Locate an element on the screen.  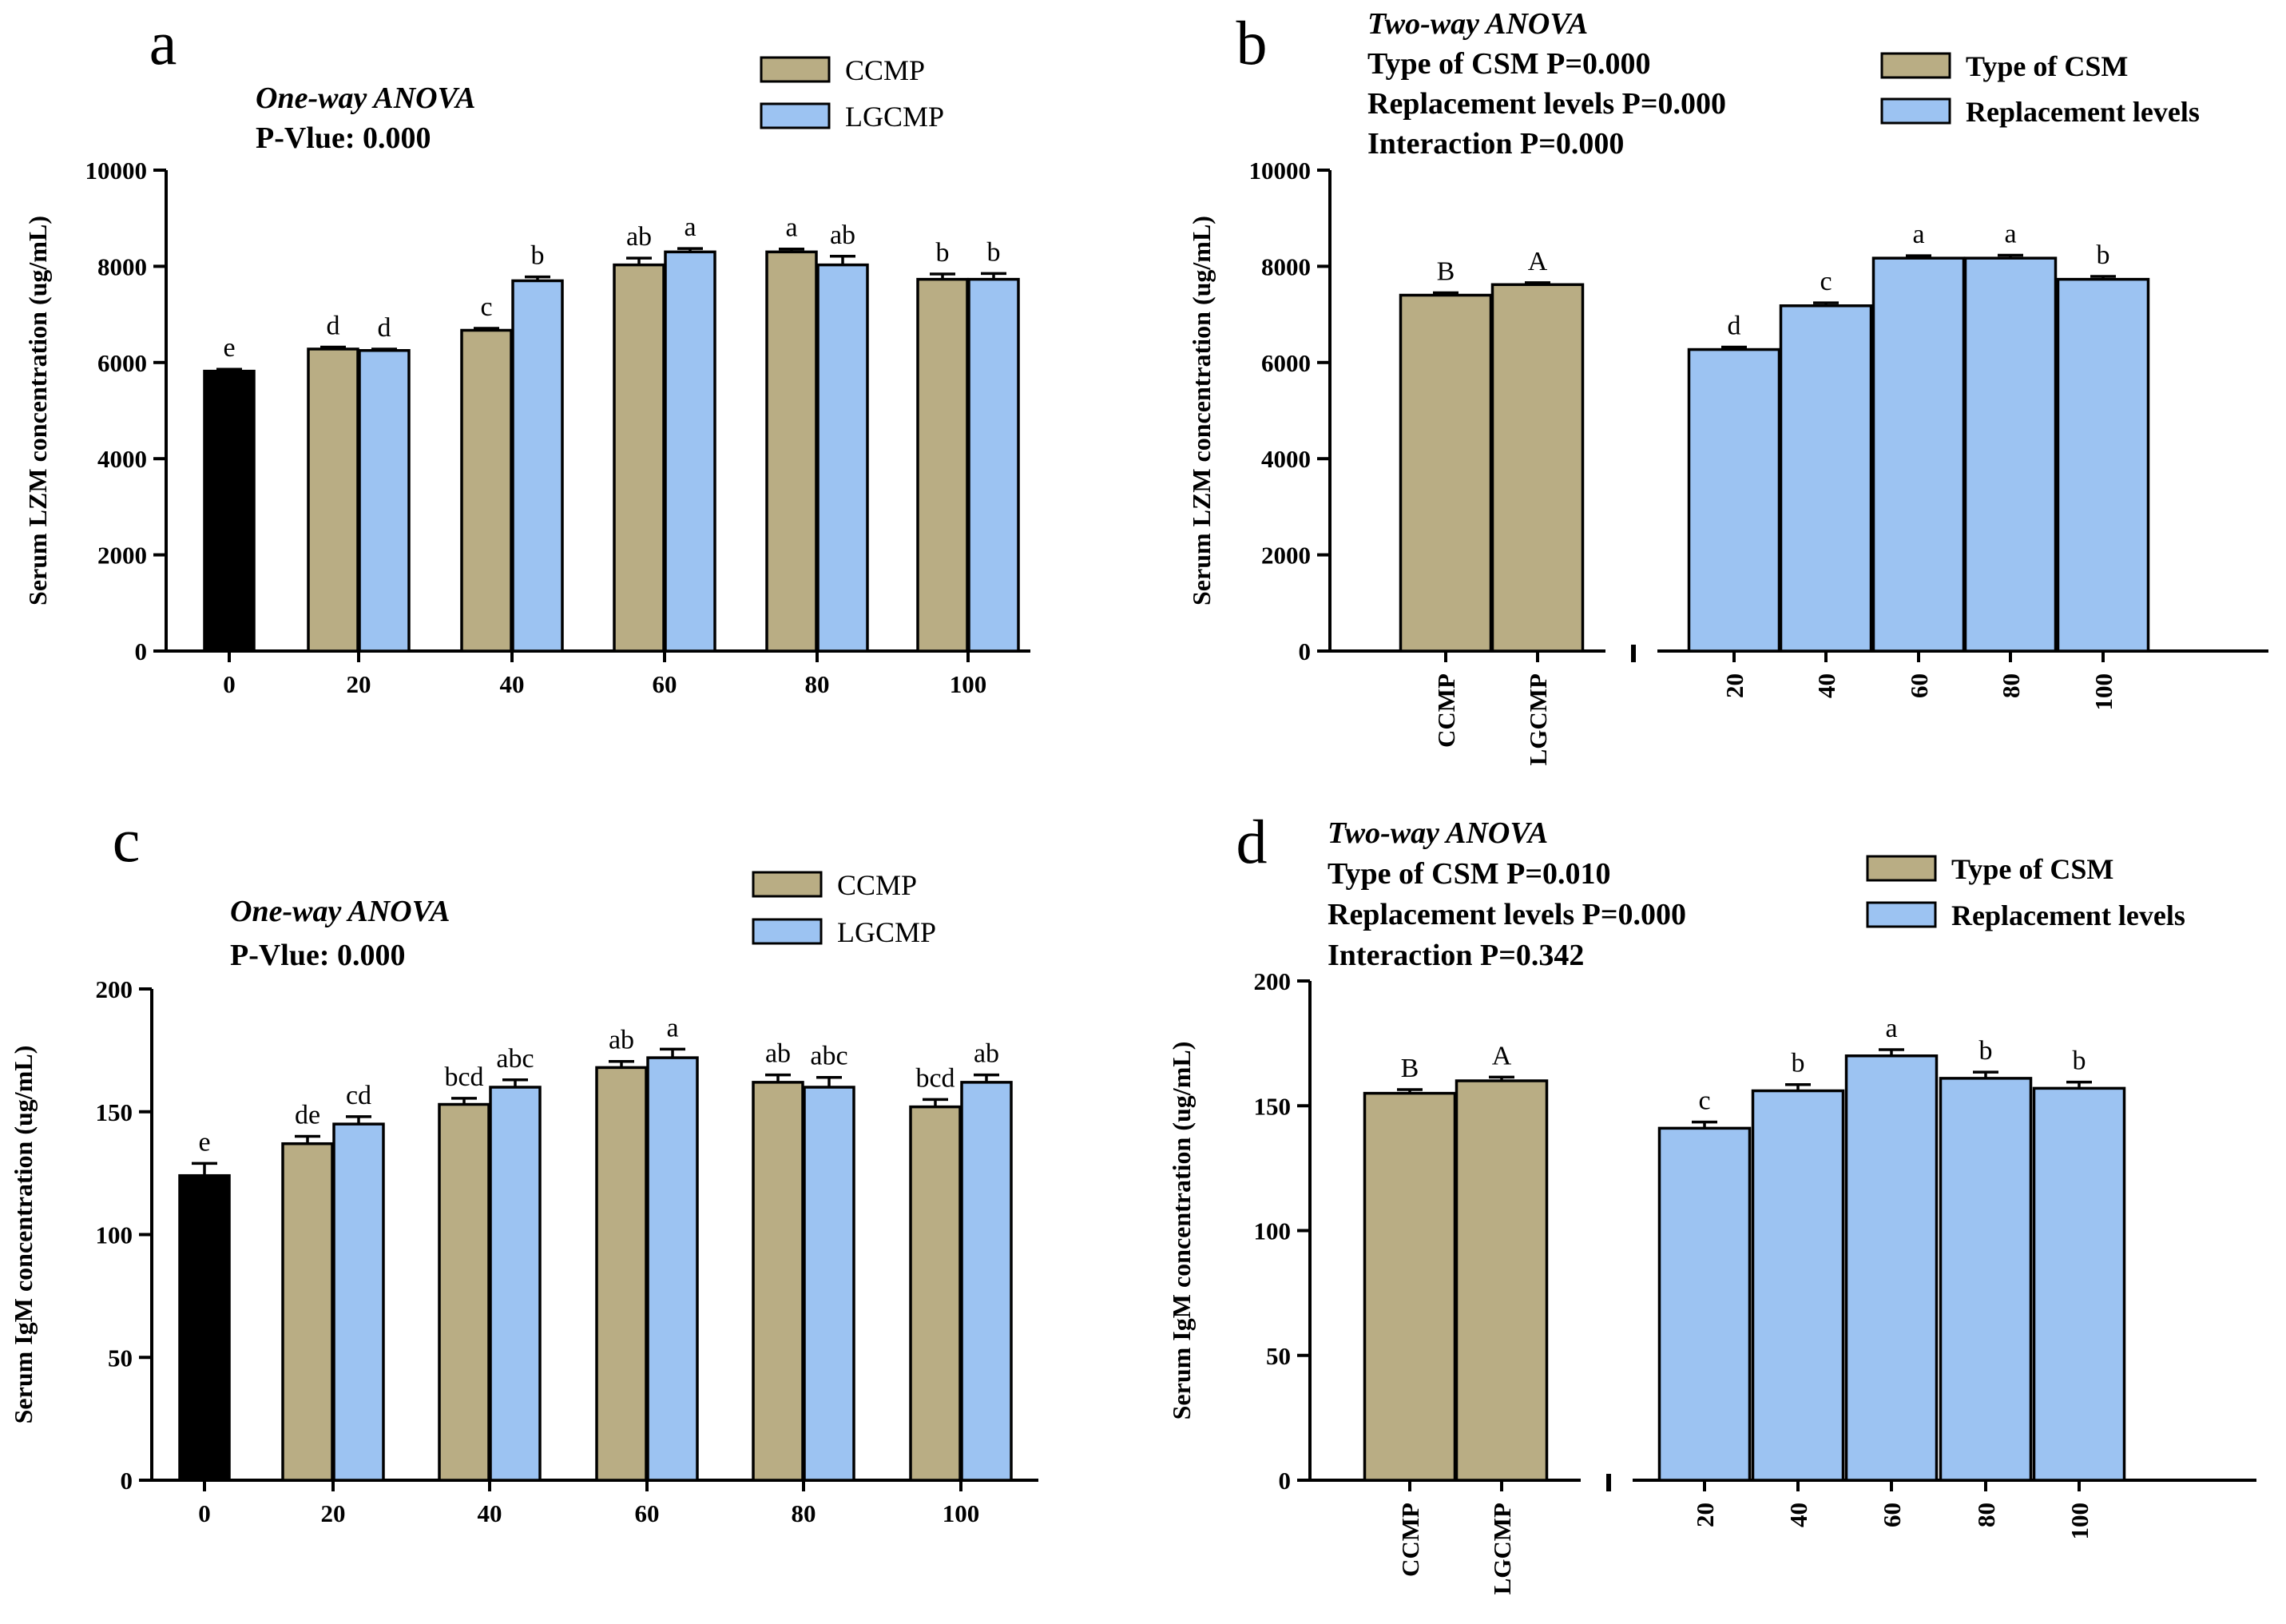
y-tick-label: 8000 is located at coordinates (1286, 266).